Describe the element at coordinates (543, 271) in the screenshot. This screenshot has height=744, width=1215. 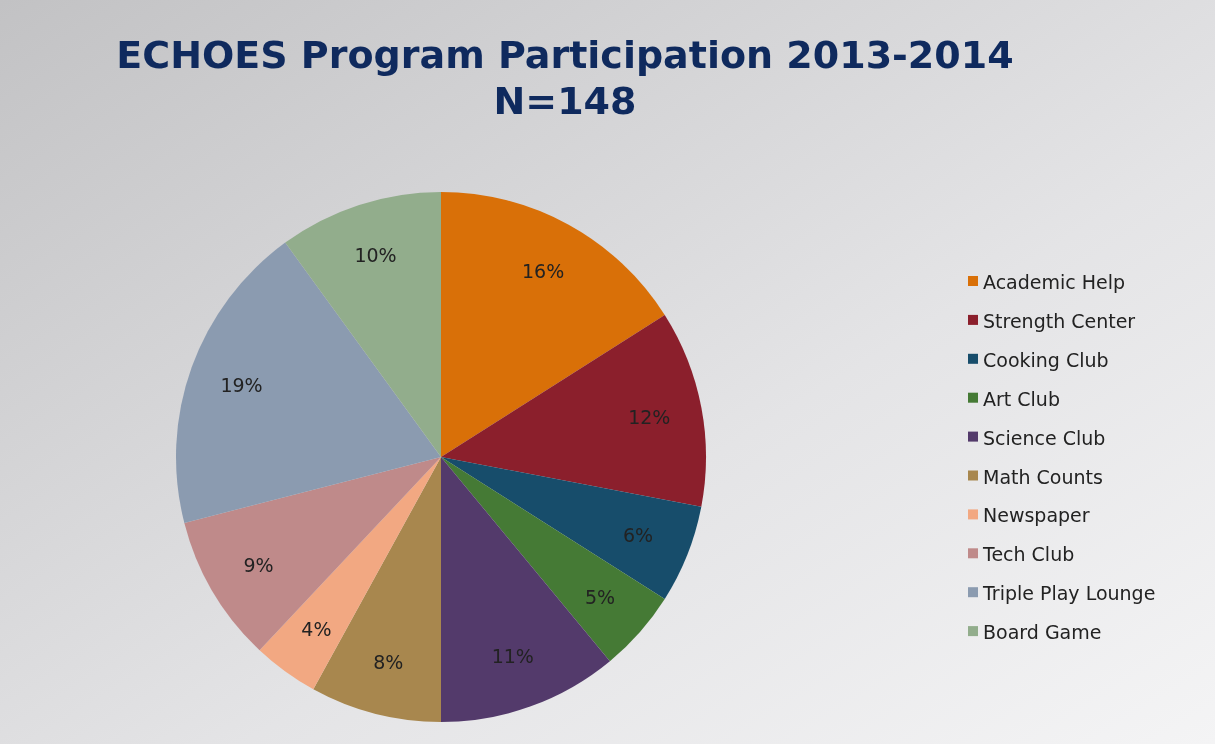
I see `data-label: 16%` at that location.